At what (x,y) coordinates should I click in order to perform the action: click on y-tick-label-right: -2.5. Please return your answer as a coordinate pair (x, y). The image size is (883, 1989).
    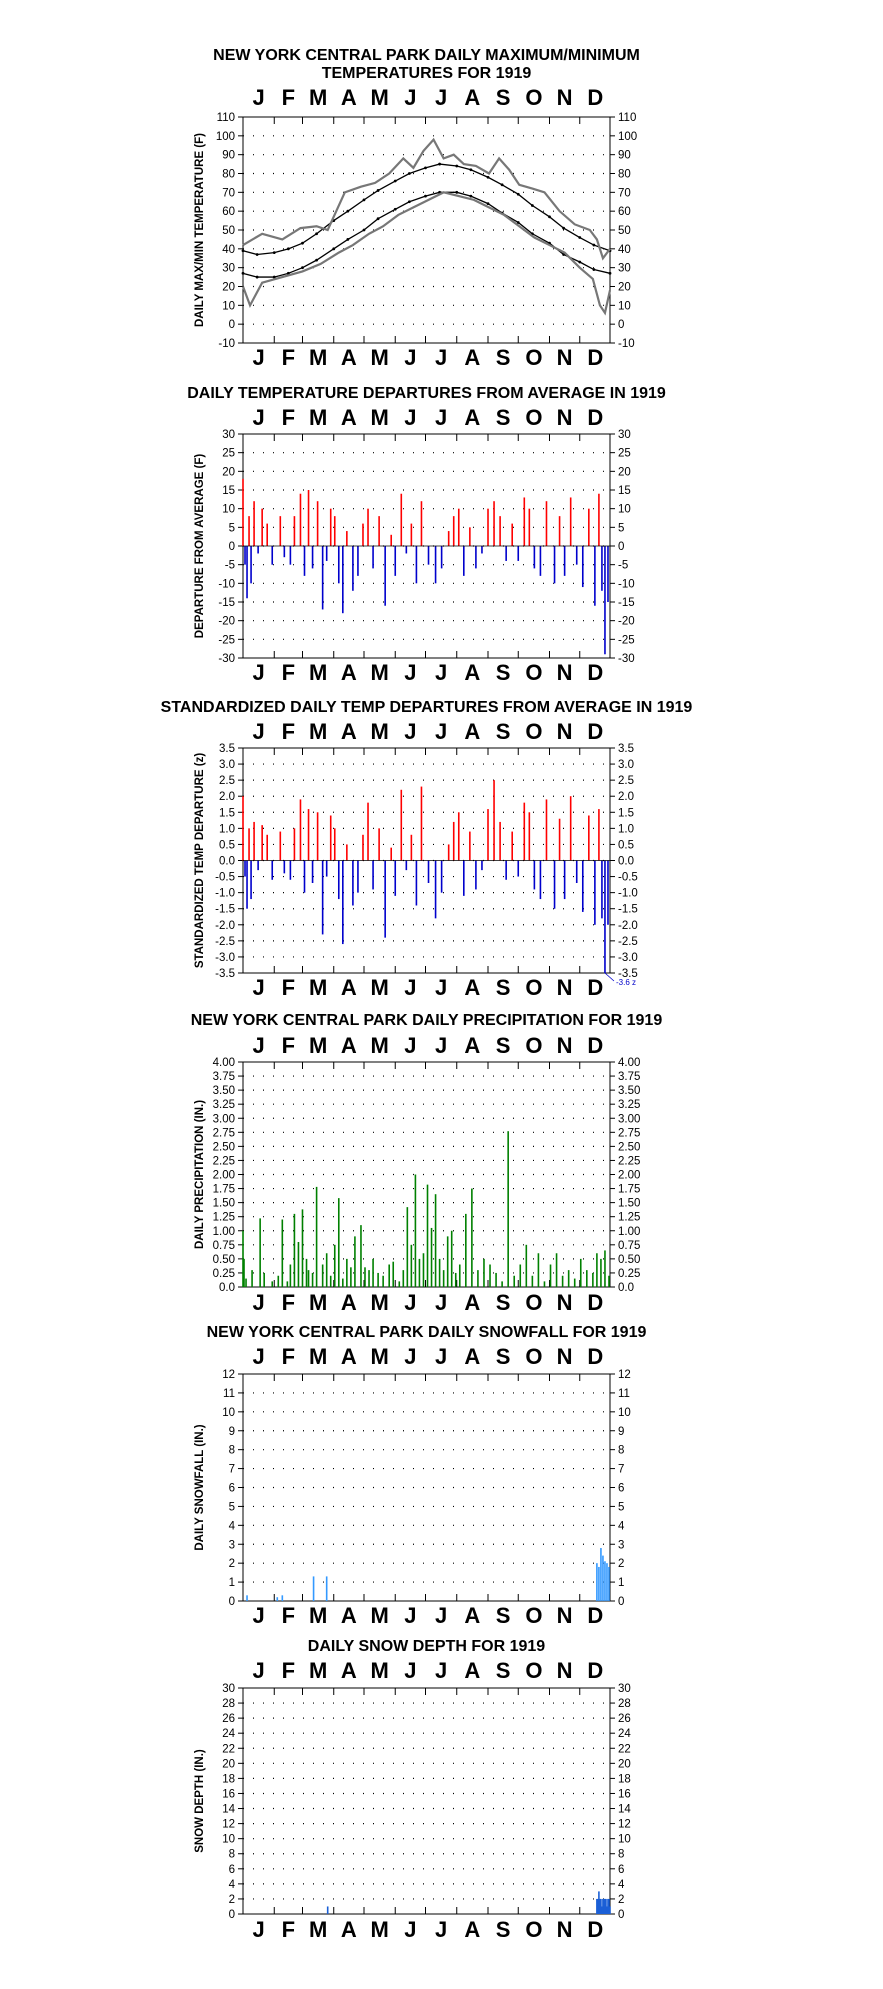
    Looking at the image, I should click on (628, 942).